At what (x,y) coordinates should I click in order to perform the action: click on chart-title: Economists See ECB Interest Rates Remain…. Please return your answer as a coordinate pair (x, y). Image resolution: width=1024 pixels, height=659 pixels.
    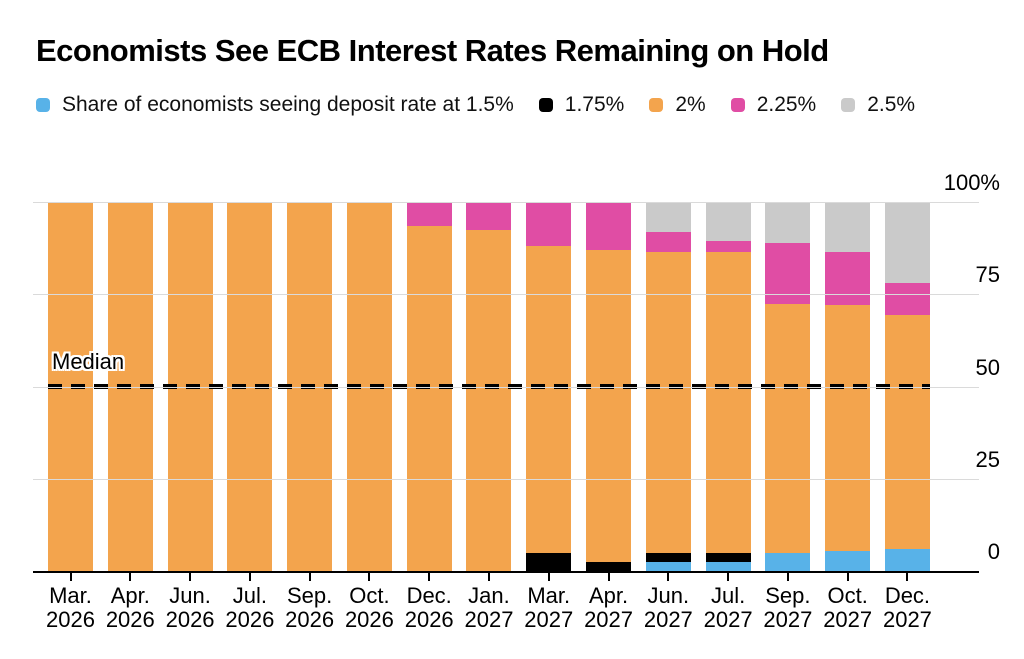
    Looking at the image, I should click on (432, 50).